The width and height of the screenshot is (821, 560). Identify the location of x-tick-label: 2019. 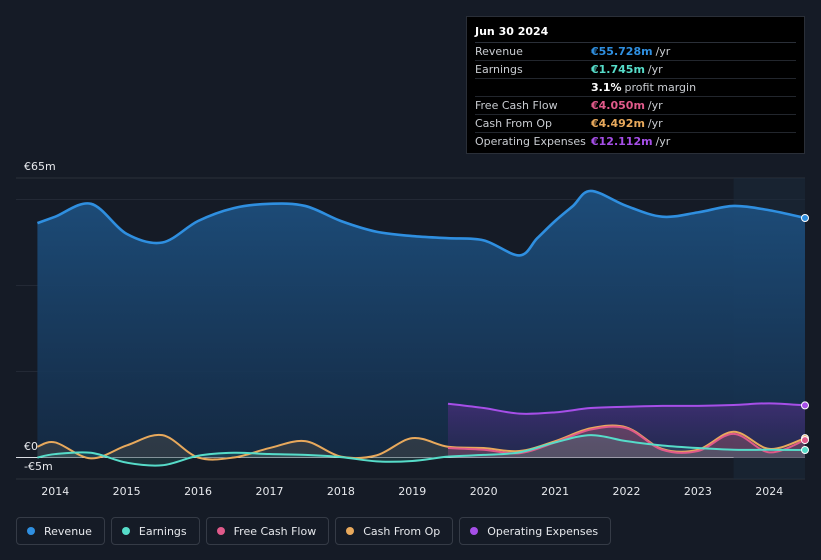
(412, 491).